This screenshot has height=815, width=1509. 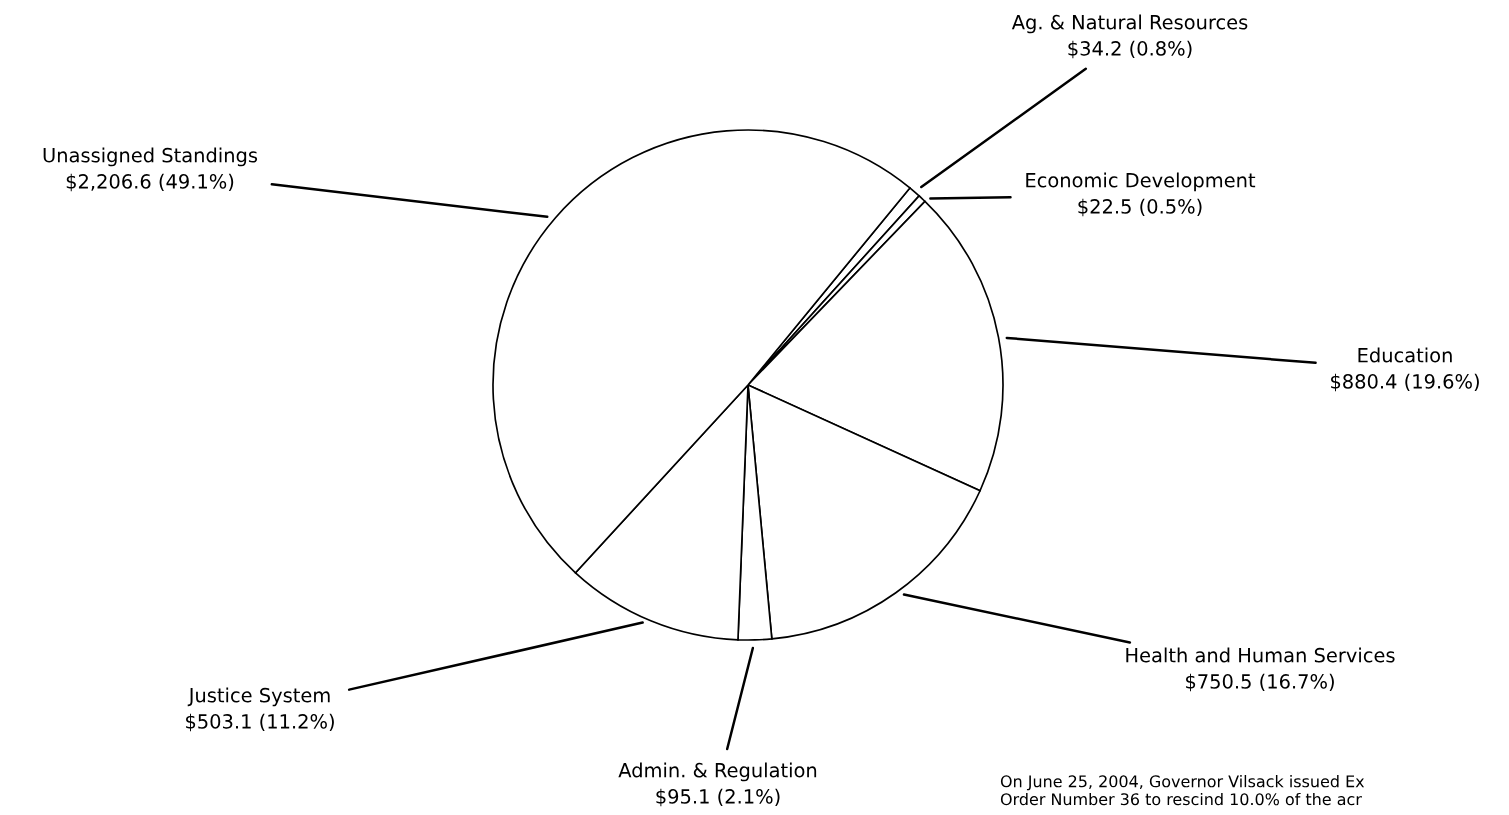 I want to click on data-label: $503.1 (11.2%), so click(x=260, y=722).